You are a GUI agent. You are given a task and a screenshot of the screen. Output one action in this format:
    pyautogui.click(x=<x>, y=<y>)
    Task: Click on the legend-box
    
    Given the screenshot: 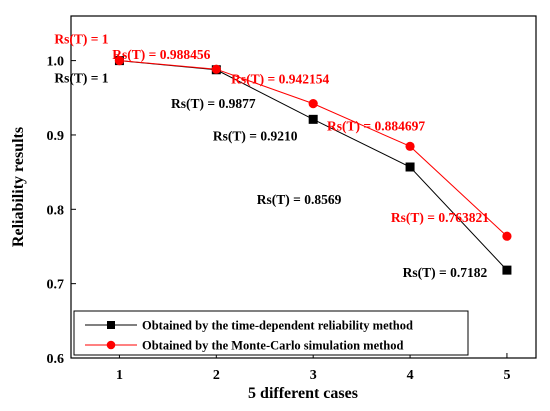 What is the action you would take?
    pyautogui.click(x=271, y=333)
    